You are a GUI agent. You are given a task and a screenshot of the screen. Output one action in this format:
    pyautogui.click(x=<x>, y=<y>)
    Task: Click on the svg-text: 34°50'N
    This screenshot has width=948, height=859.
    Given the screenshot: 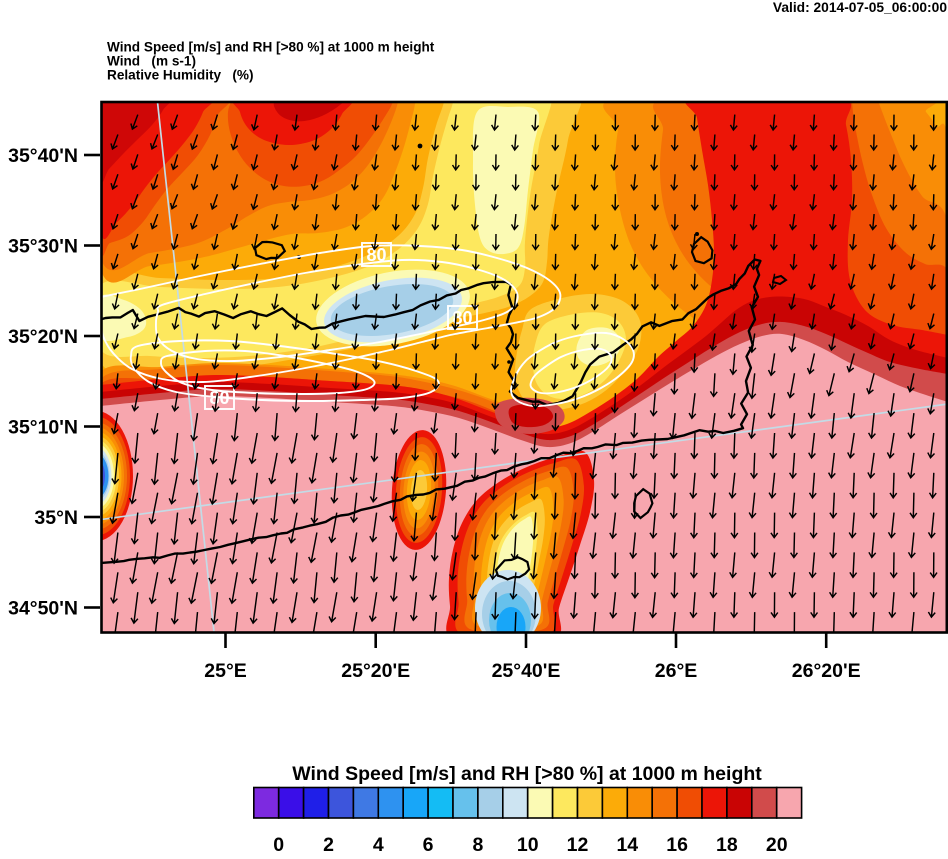 What is the action you would take?
    pyautogui.click(x=43, y=609)
    